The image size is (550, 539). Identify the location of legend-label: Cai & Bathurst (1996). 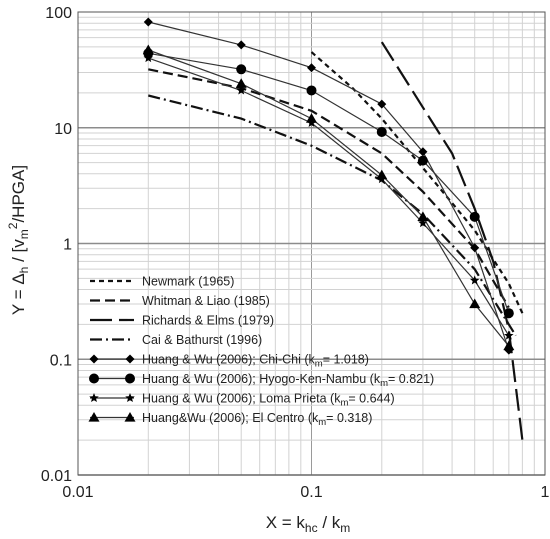
(202, 340).